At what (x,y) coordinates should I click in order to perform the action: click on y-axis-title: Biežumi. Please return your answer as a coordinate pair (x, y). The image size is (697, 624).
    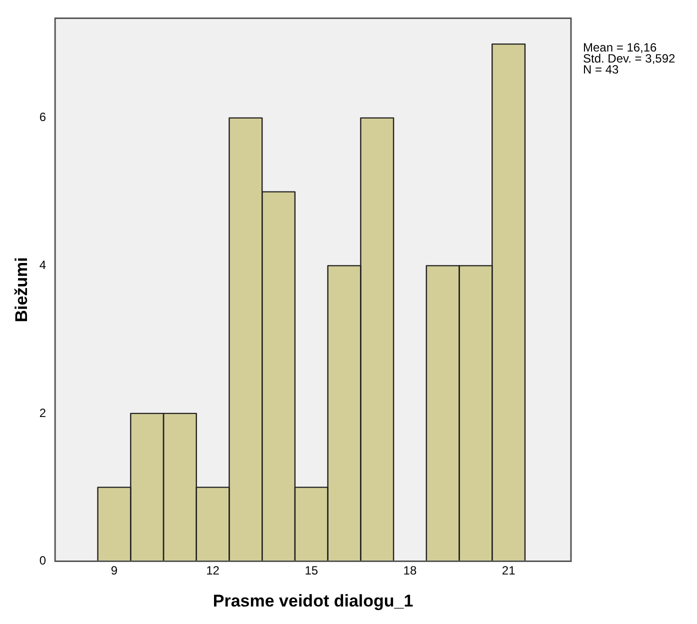
    Looking at the image, I should click on (21, 289).